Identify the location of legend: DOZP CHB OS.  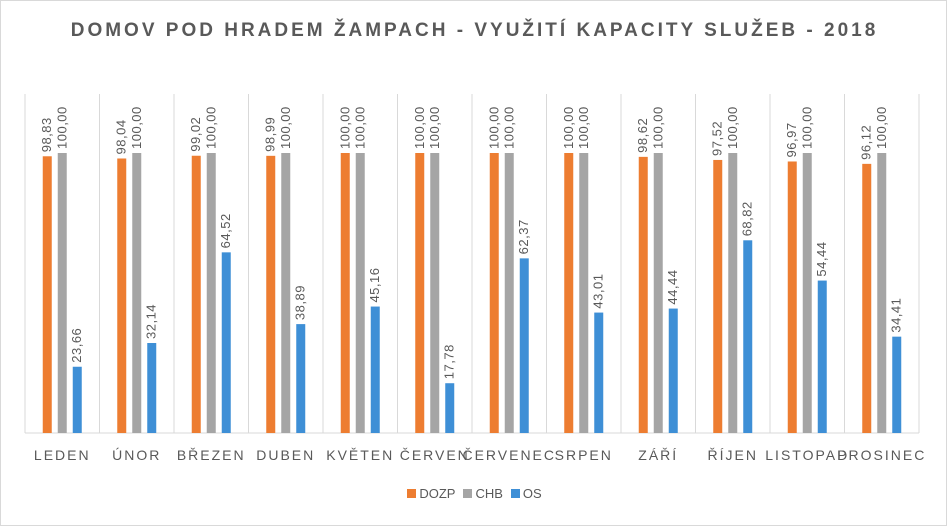
(474, 493).